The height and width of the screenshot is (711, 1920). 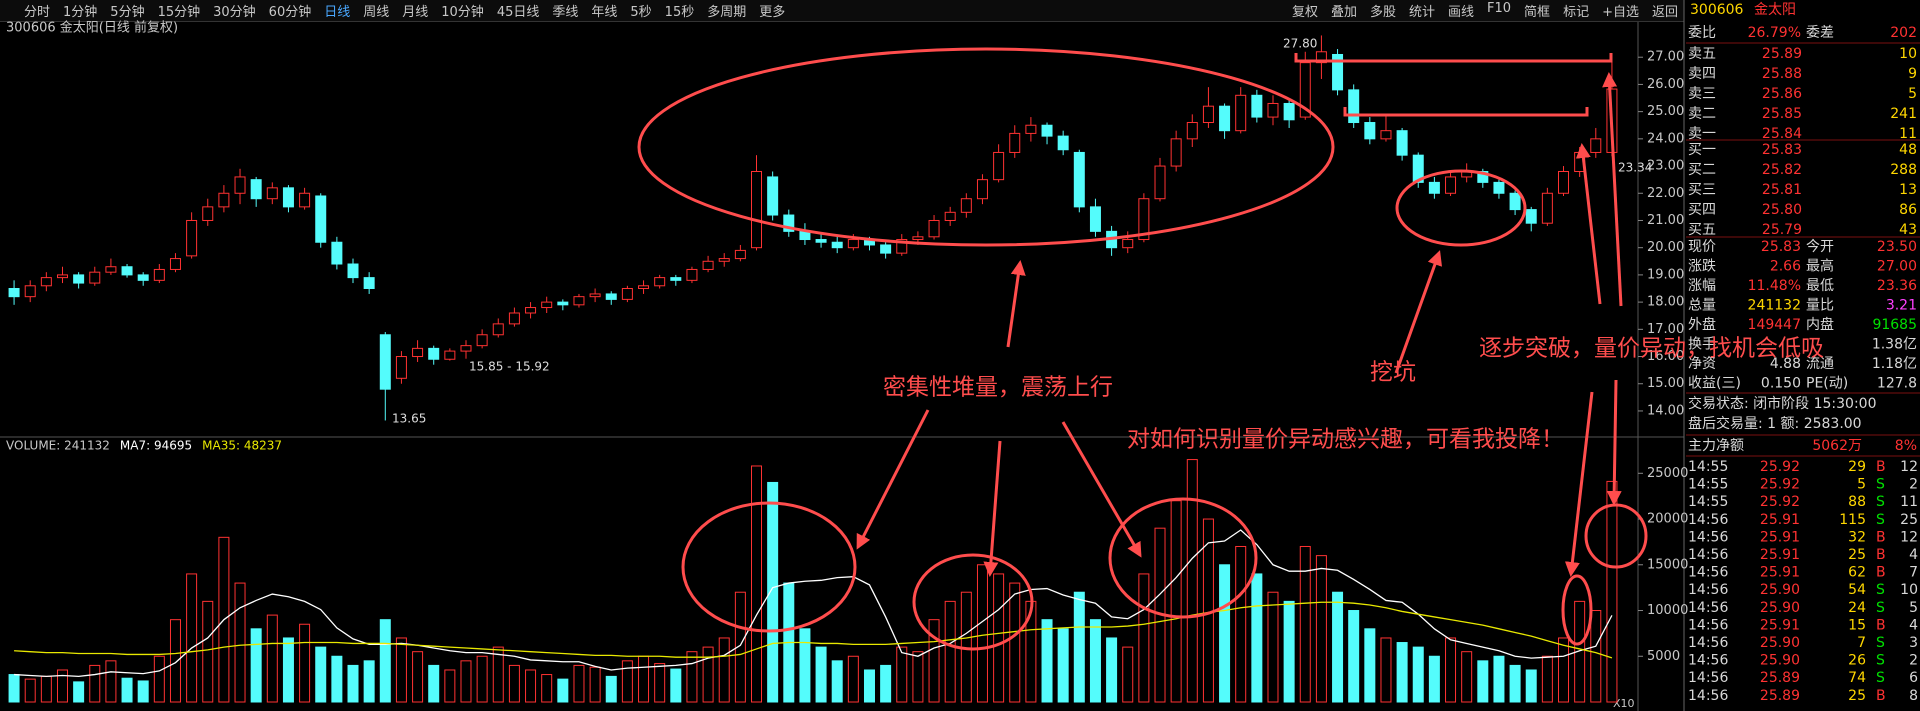 What do you see at coordinates (1499, 8) in the screenshot?
I see `toolbar-button: F10` at bounding box center [1499, 8].